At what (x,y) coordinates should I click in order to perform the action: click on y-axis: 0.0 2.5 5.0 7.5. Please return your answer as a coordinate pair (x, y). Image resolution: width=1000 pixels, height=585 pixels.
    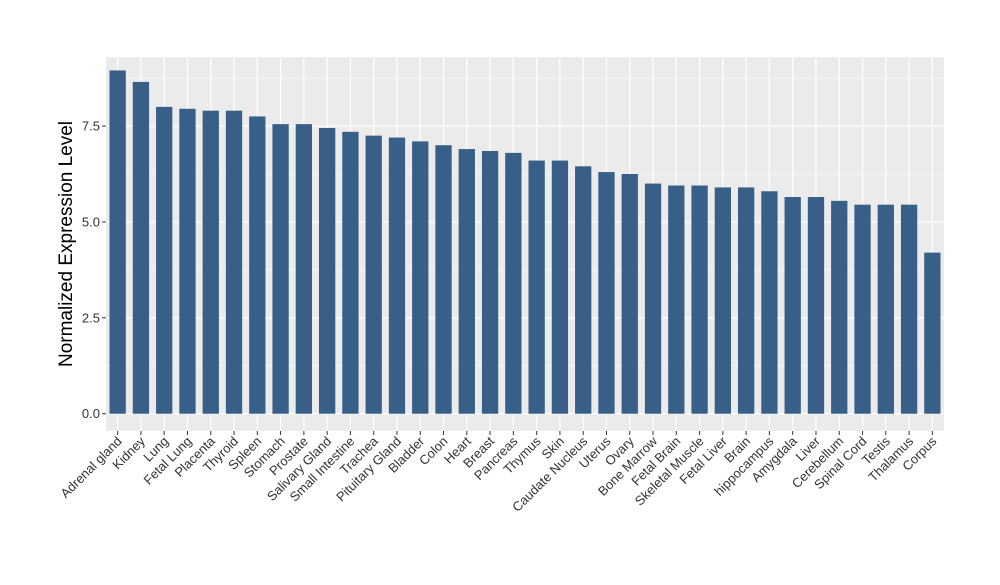
    Looking at the image, I should click on (94, 270).